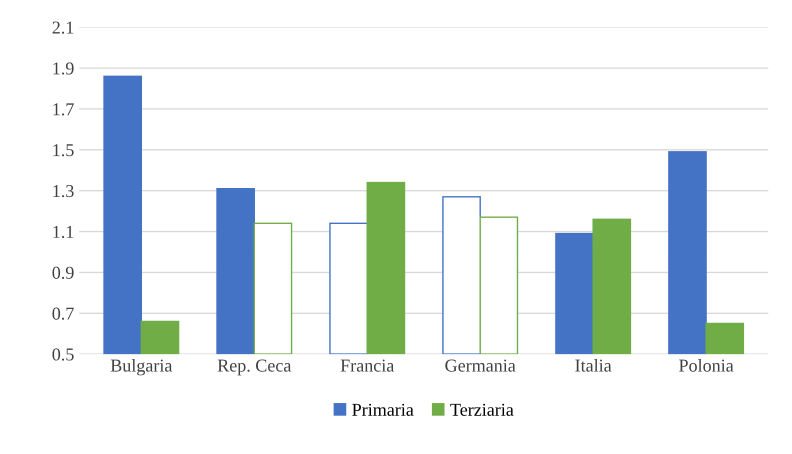 The image size is (792, 454). What do you see at coordinates (383, 410) in the screenshot?
I see `legend-label: Primaria` at bounding box center [383, 410].